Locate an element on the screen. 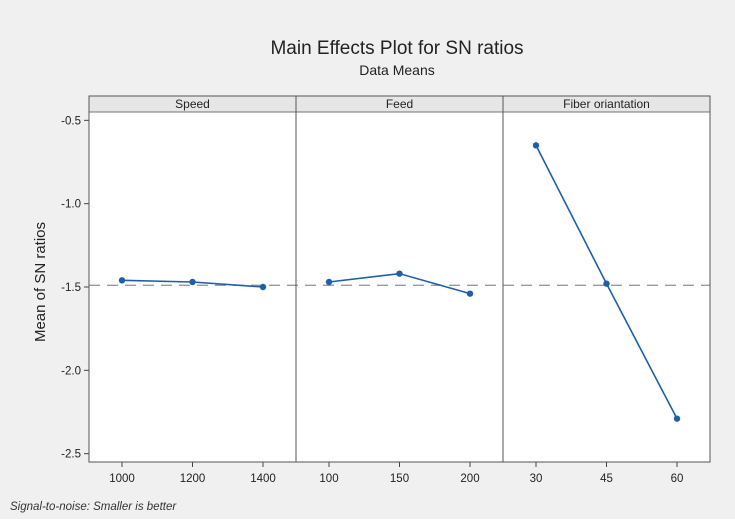 This screenshot has width=735, height=524. panel-label: Fiber oriantation is located at coordinates (606, 104).